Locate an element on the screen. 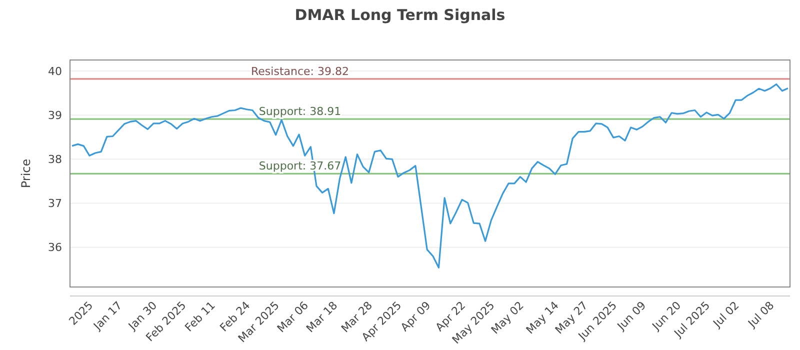  y-tick-label: 40 is located at coordinates (55, 71).